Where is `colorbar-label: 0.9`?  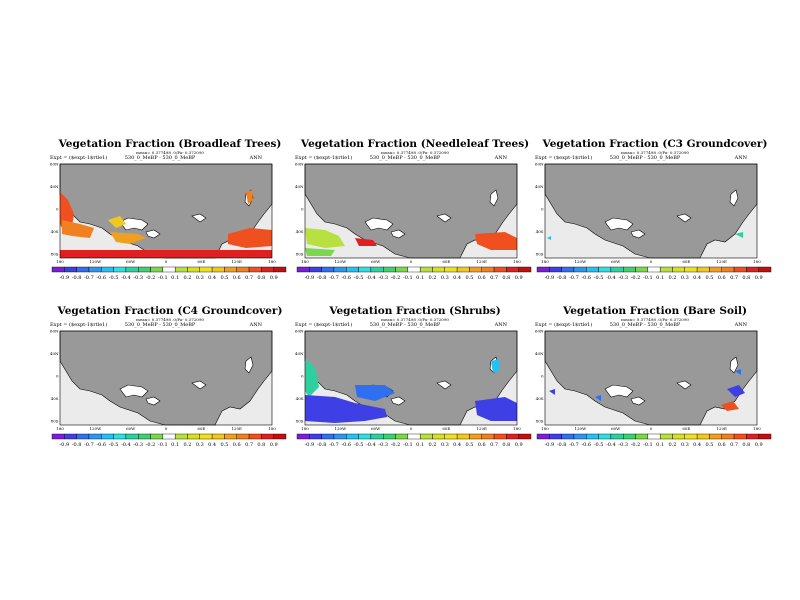
colorbar-label: 0.9 is located at coordinates (274, 445).